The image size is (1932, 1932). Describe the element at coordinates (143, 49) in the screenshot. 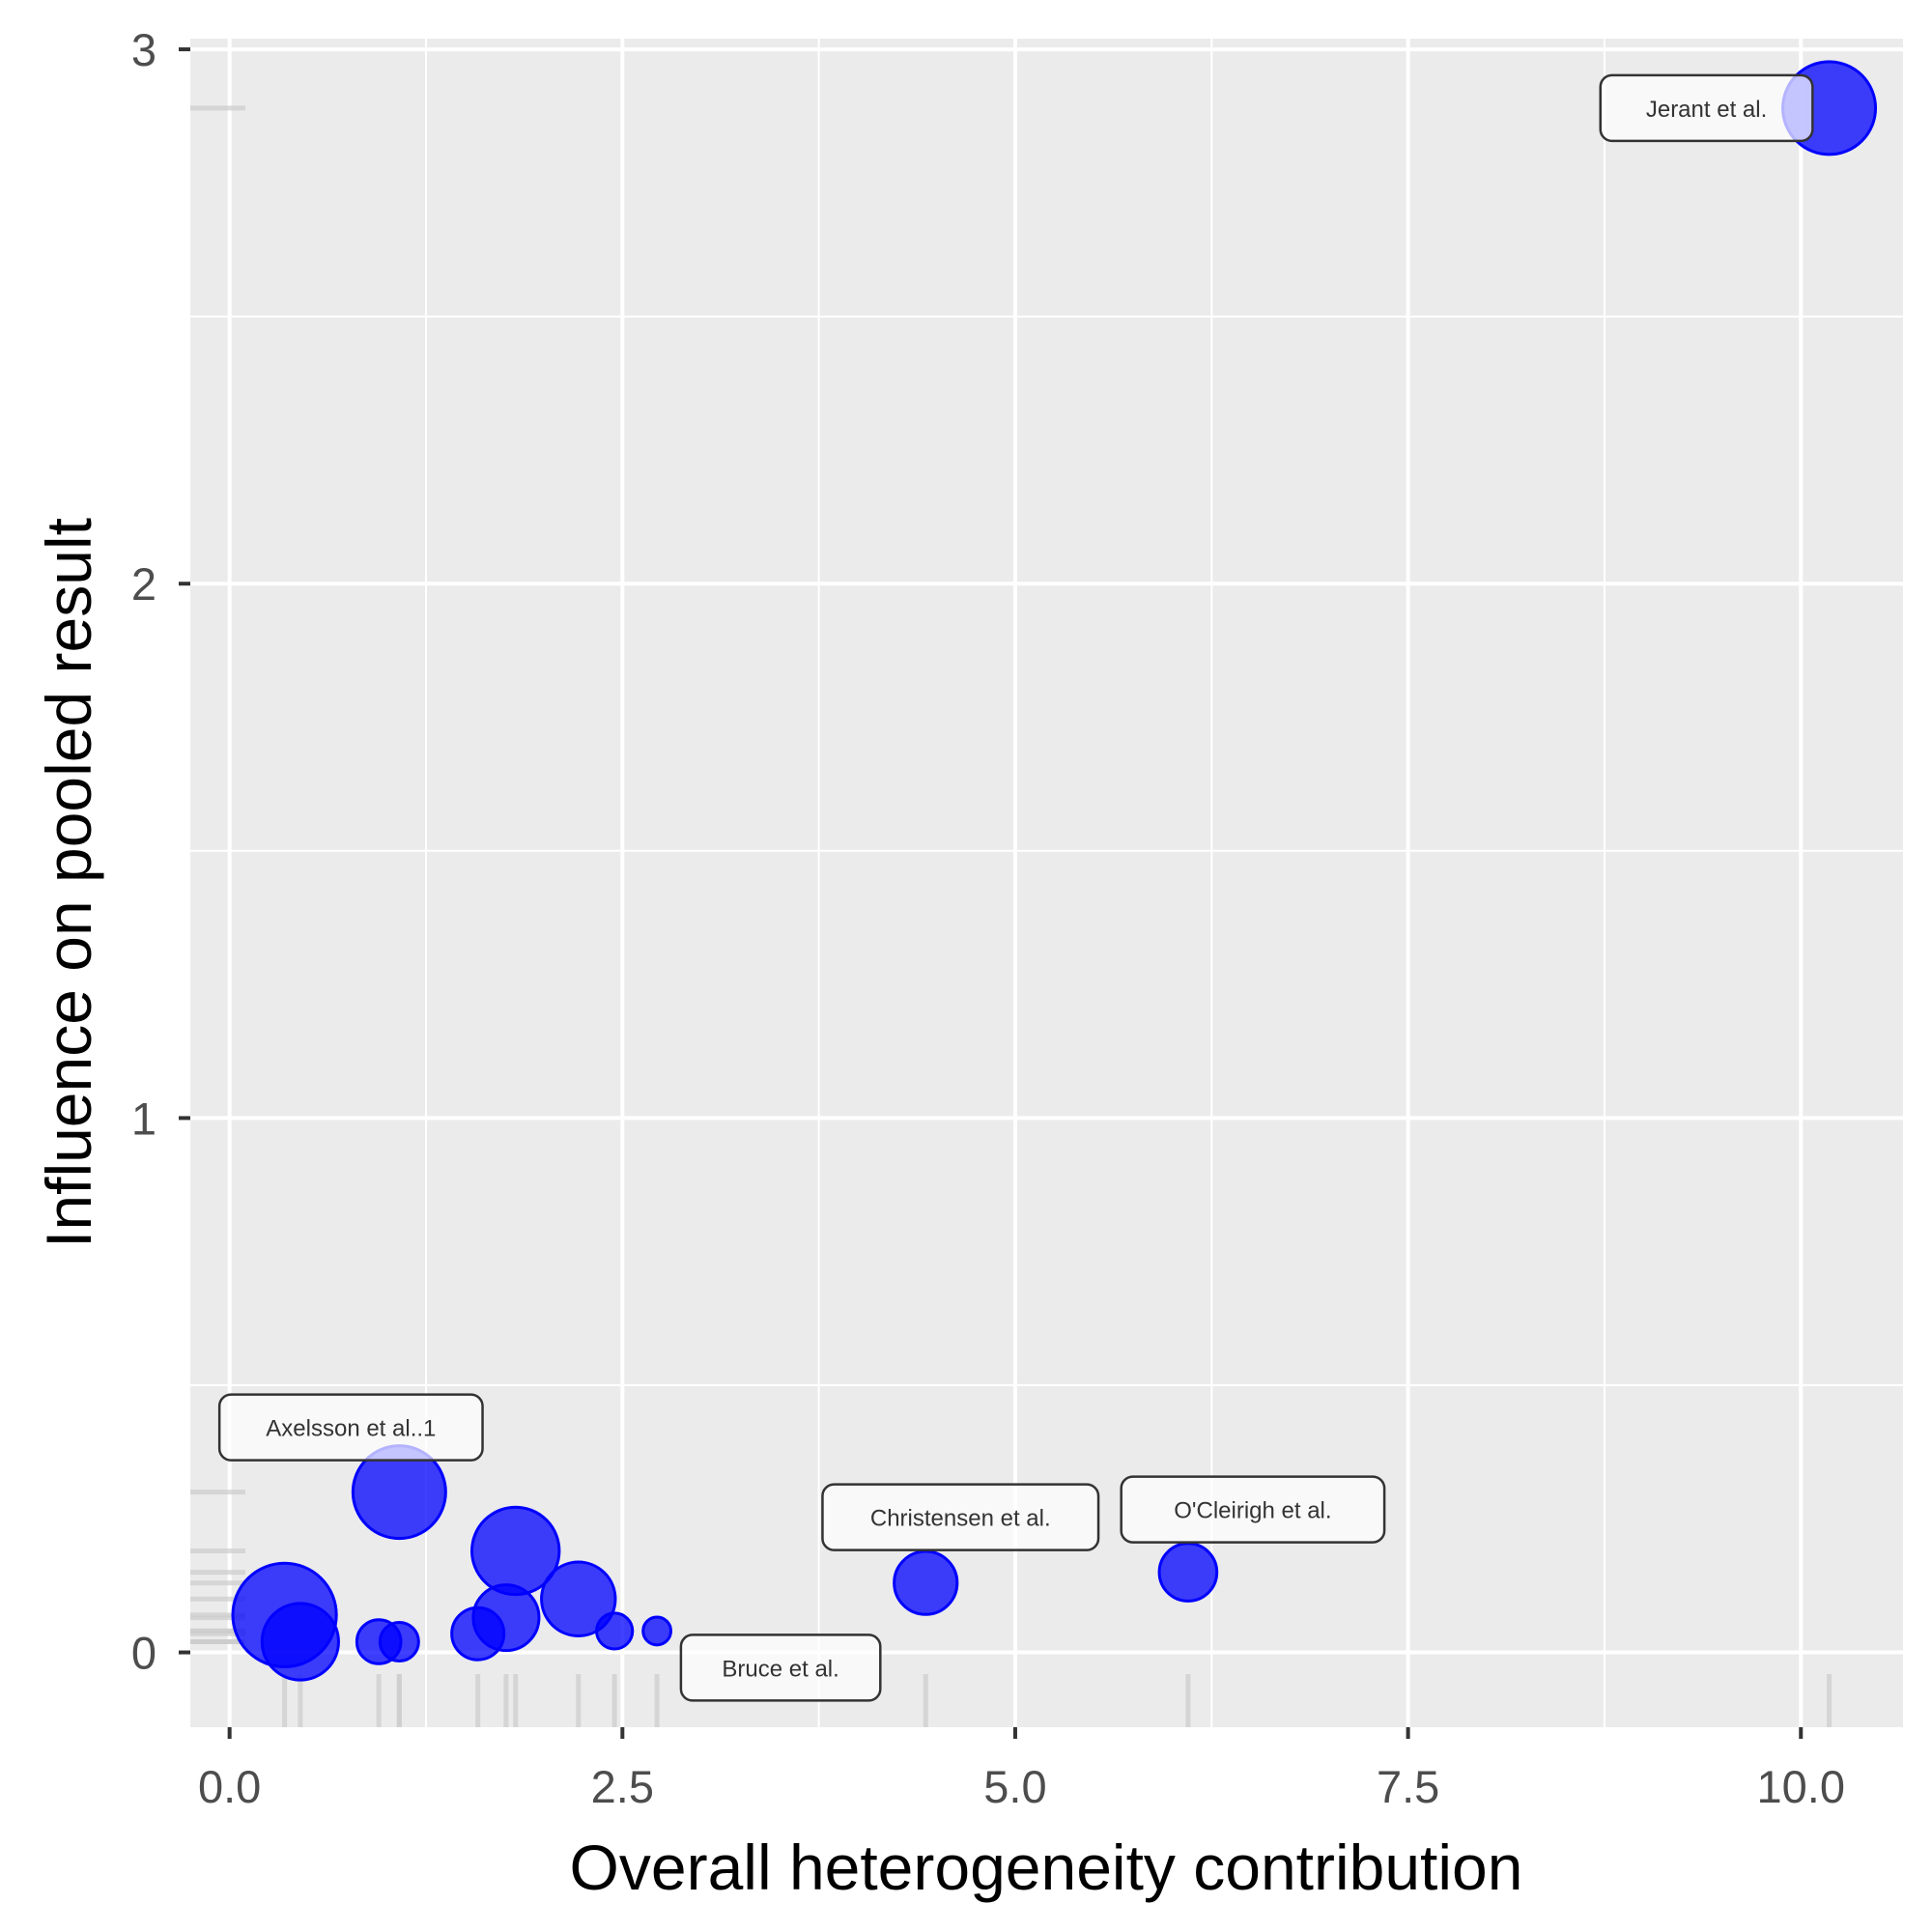

I see `y-tick-label: 3` at that location.